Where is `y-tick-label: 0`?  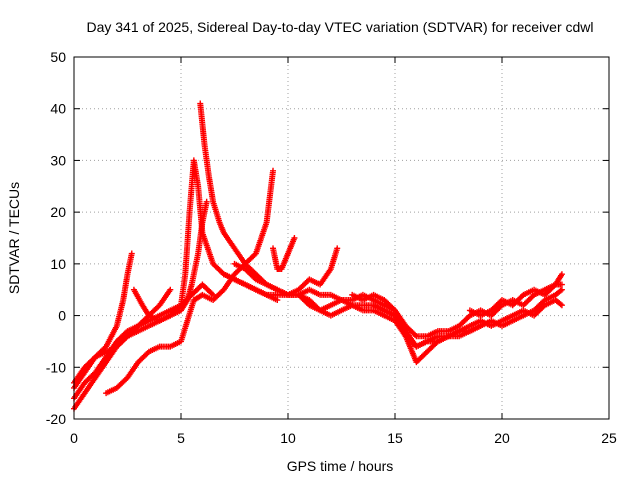 y-tick-label: 0 is located at coordinates (62, 316).